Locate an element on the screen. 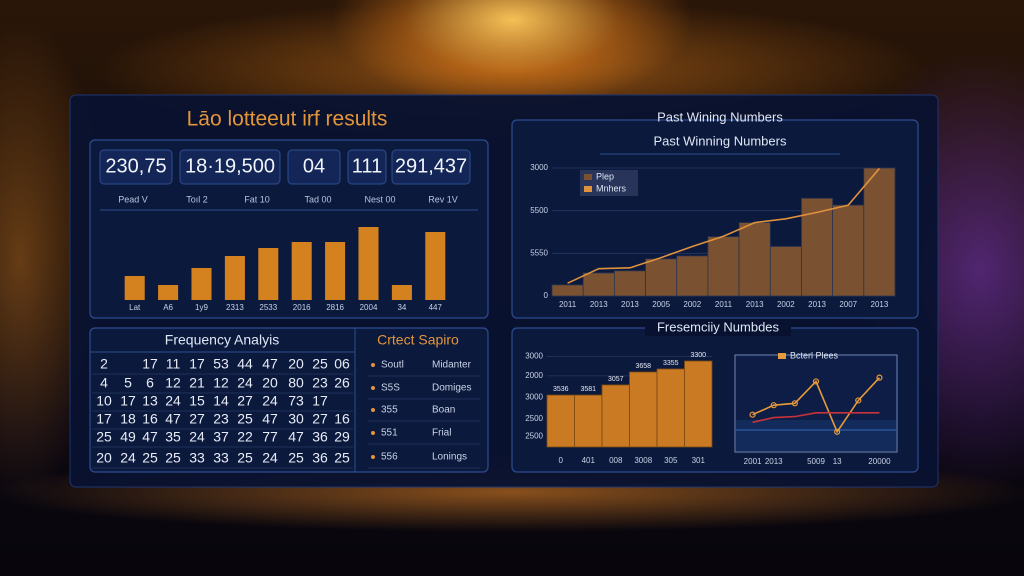 Image resolution: width=1024 pixels, height=576 pixels. select-title: Crtect Sapiro is located at coordinates (418, 340).